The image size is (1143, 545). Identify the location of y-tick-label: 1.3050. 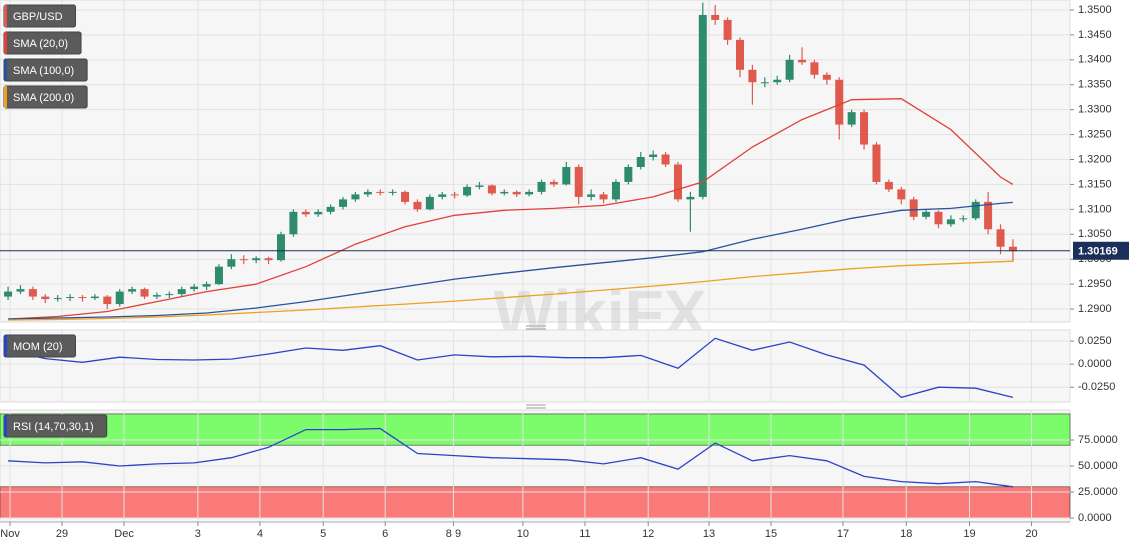
(1095, 234).